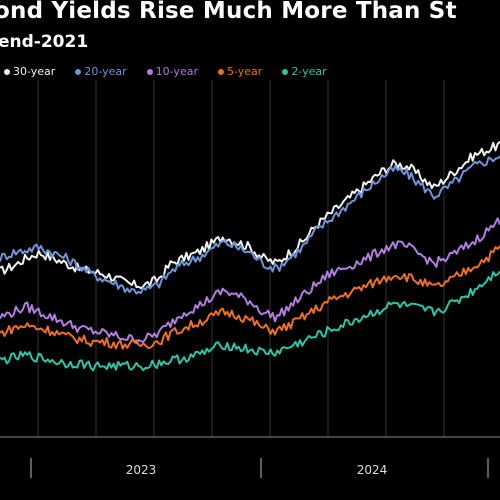 This screenshot has width=500, height=500. Describe the element at coordinates (149, 71) in the screenshot. I see `legend-swatch-10-year` at that location.